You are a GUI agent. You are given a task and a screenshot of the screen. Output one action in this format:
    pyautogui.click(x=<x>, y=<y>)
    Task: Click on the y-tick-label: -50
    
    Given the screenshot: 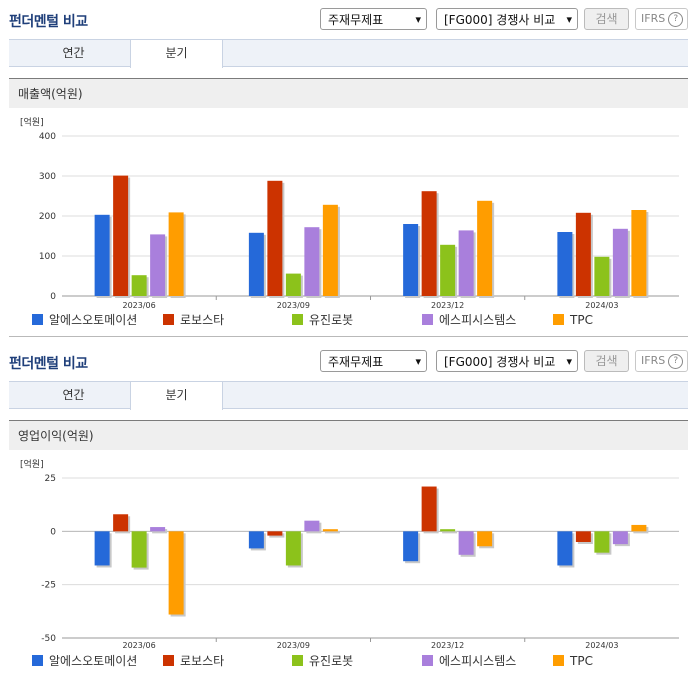 What is the action you would take?
    pyautogui.click(x=48, y=639)
    